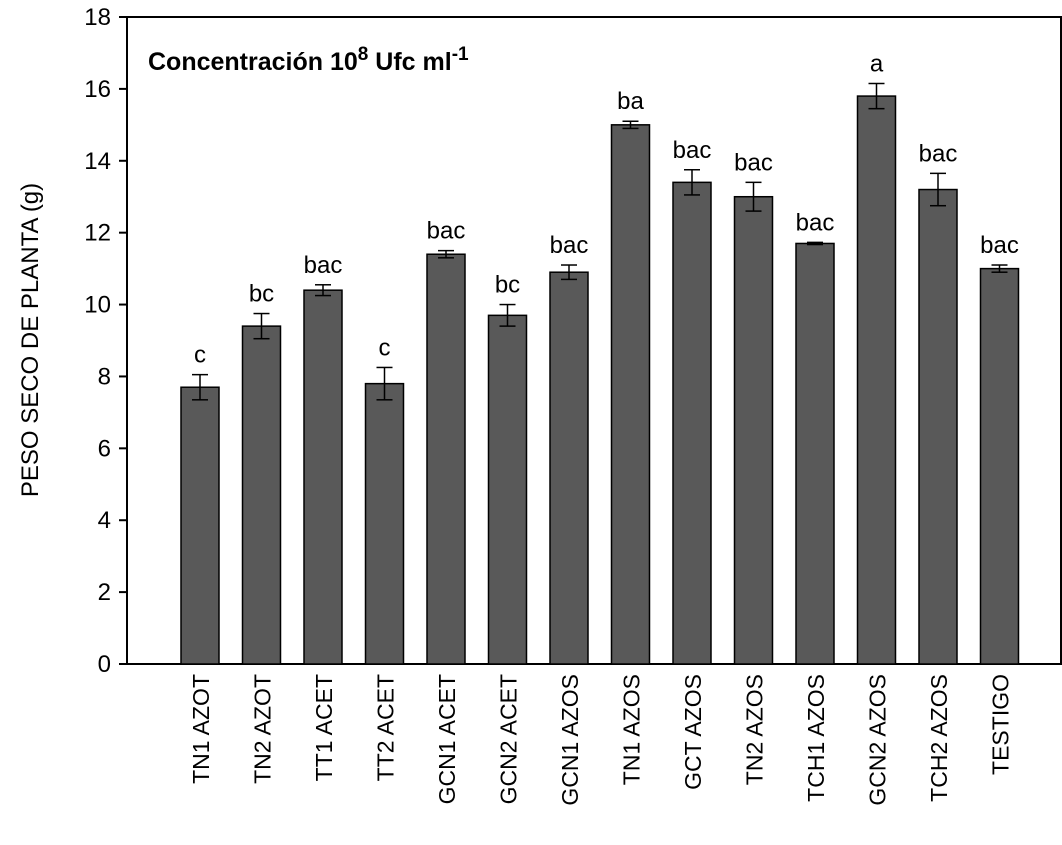 The height and width of the screenshot is (845, 1062). I want to click on x-tick-label: TESTIGO, so click(1001, 724).